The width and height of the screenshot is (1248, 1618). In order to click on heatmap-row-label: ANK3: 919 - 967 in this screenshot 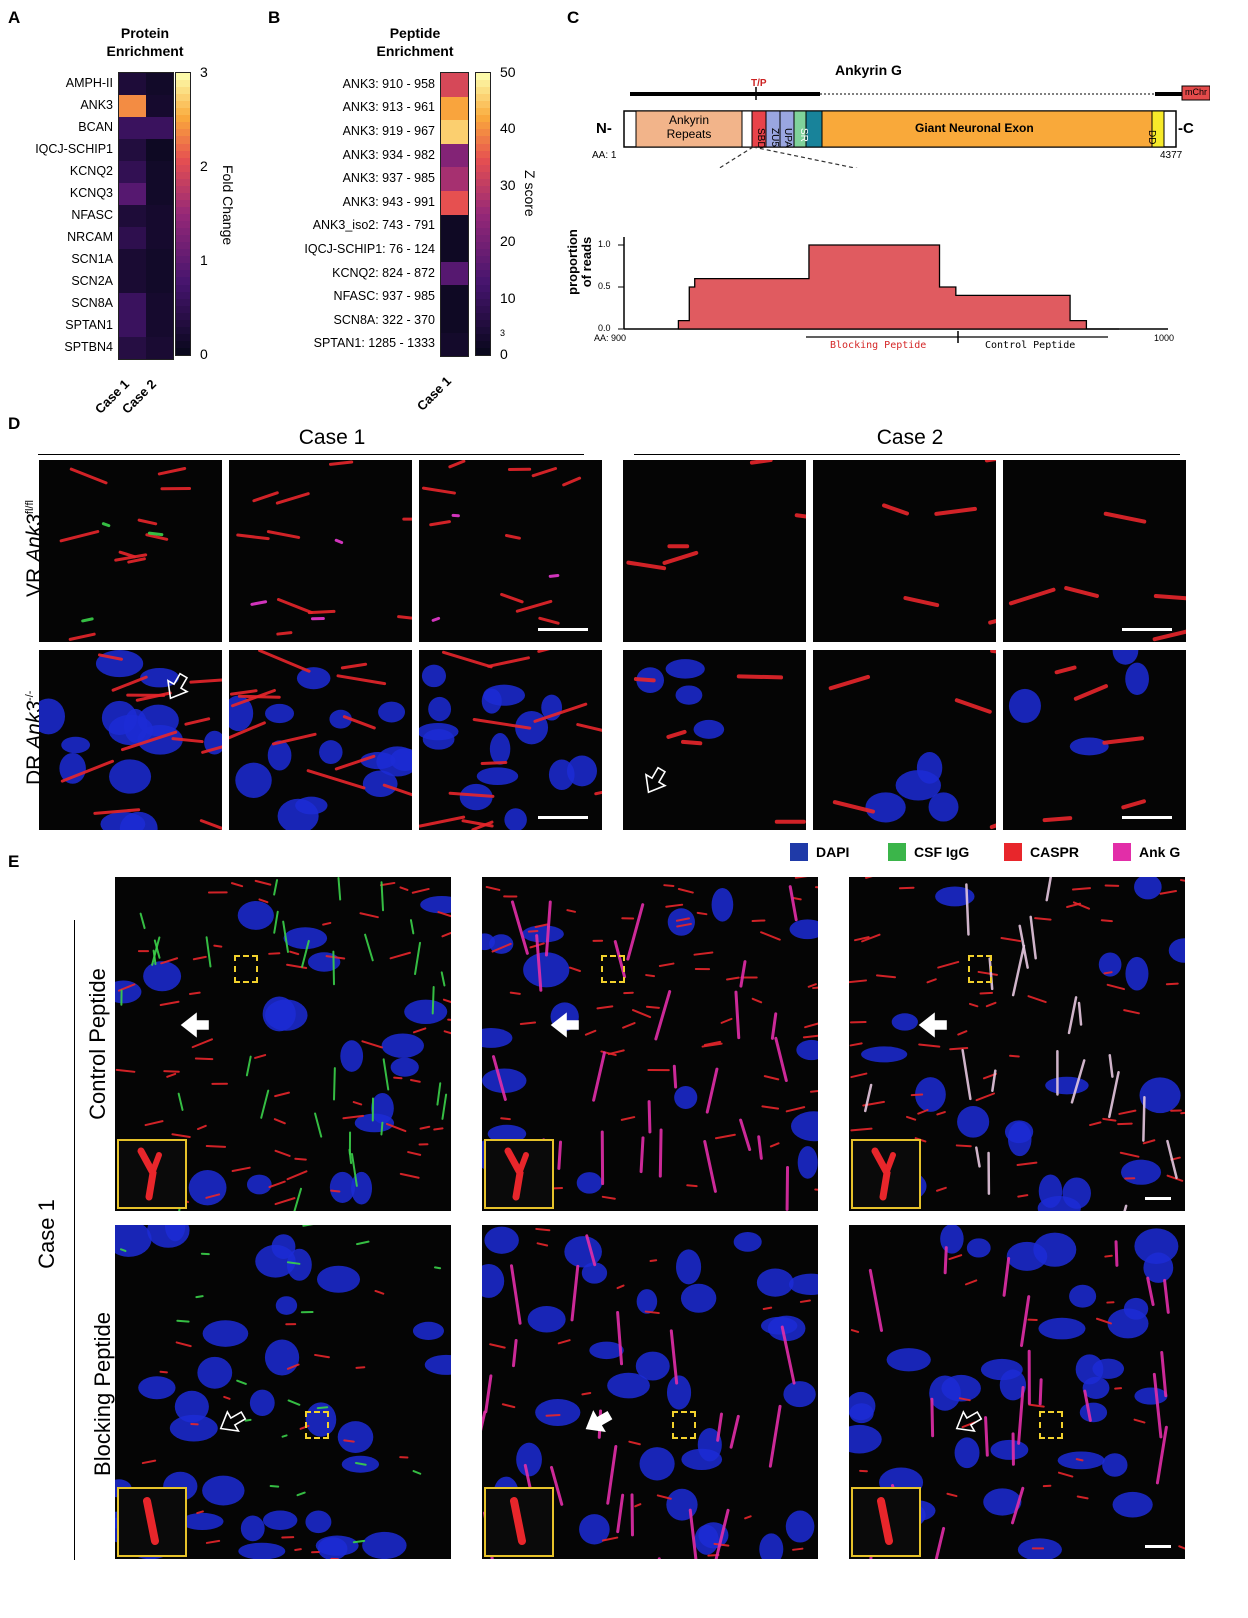, I will do `click(388, 131)`.